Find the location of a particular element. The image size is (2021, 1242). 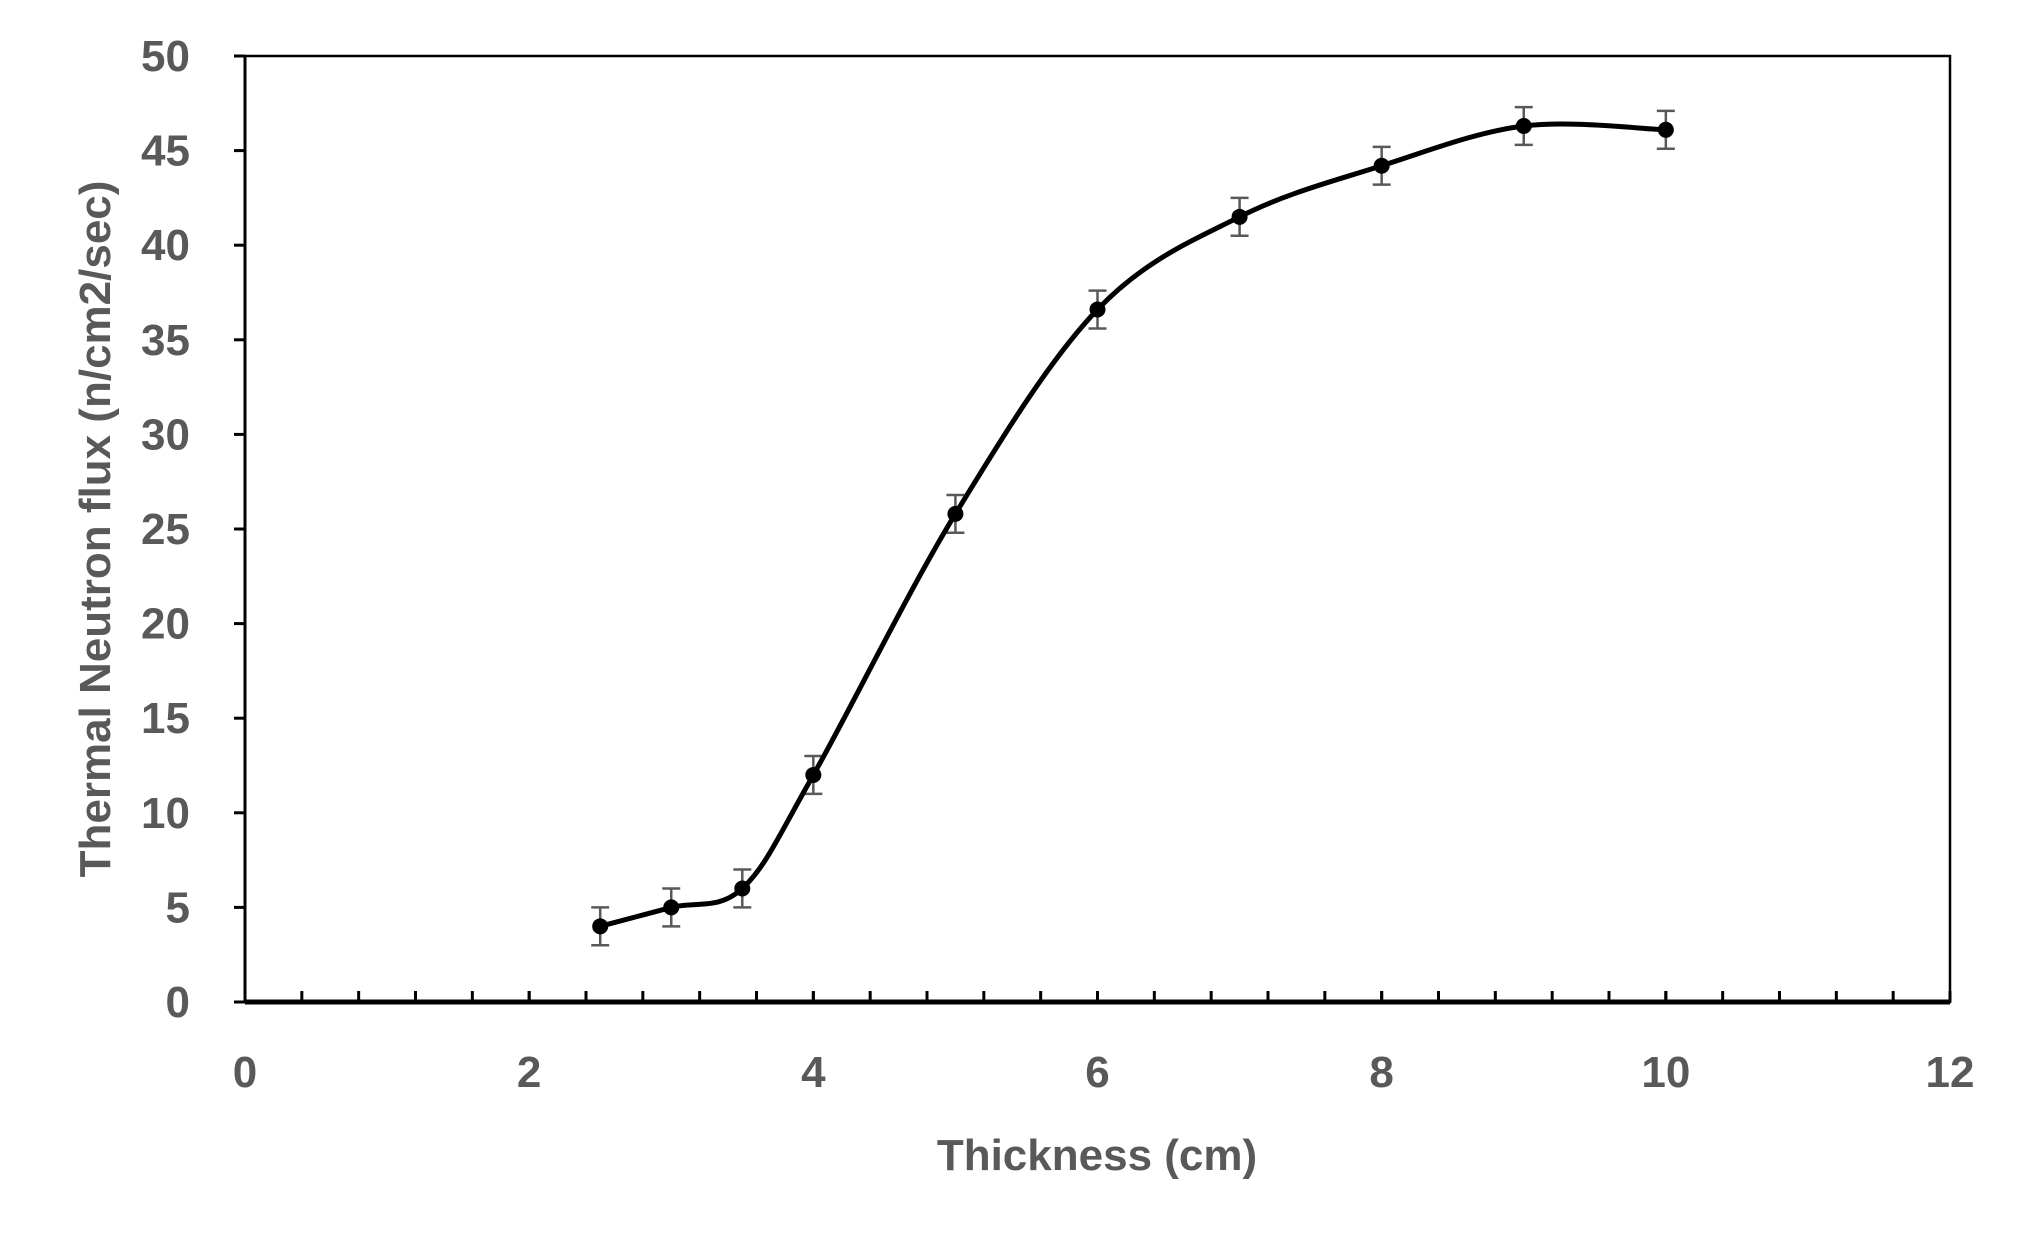

x-axis-title: Thickness (cm) is located at coordinates (1097, 1155).